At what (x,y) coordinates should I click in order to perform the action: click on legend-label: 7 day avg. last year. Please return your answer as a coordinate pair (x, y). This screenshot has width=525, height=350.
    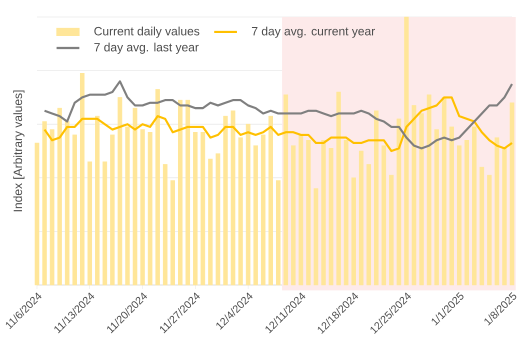
    Looking at the image, I should click on (146, 48).